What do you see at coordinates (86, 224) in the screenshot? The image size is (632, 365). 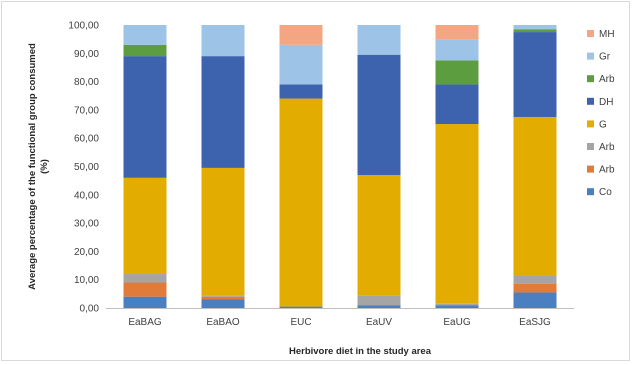 I see `y-tick-label: 30,00` at bounding box center [86, 224].